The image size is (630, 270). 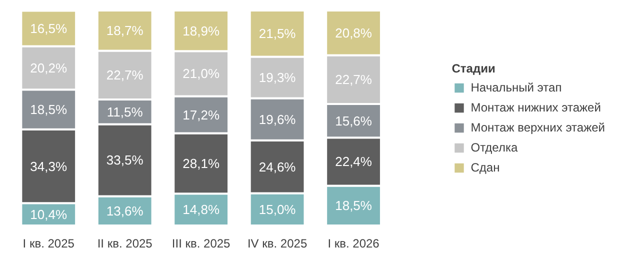 I want to click on legend-label: Начальный этап, so click(x=516, y=87).